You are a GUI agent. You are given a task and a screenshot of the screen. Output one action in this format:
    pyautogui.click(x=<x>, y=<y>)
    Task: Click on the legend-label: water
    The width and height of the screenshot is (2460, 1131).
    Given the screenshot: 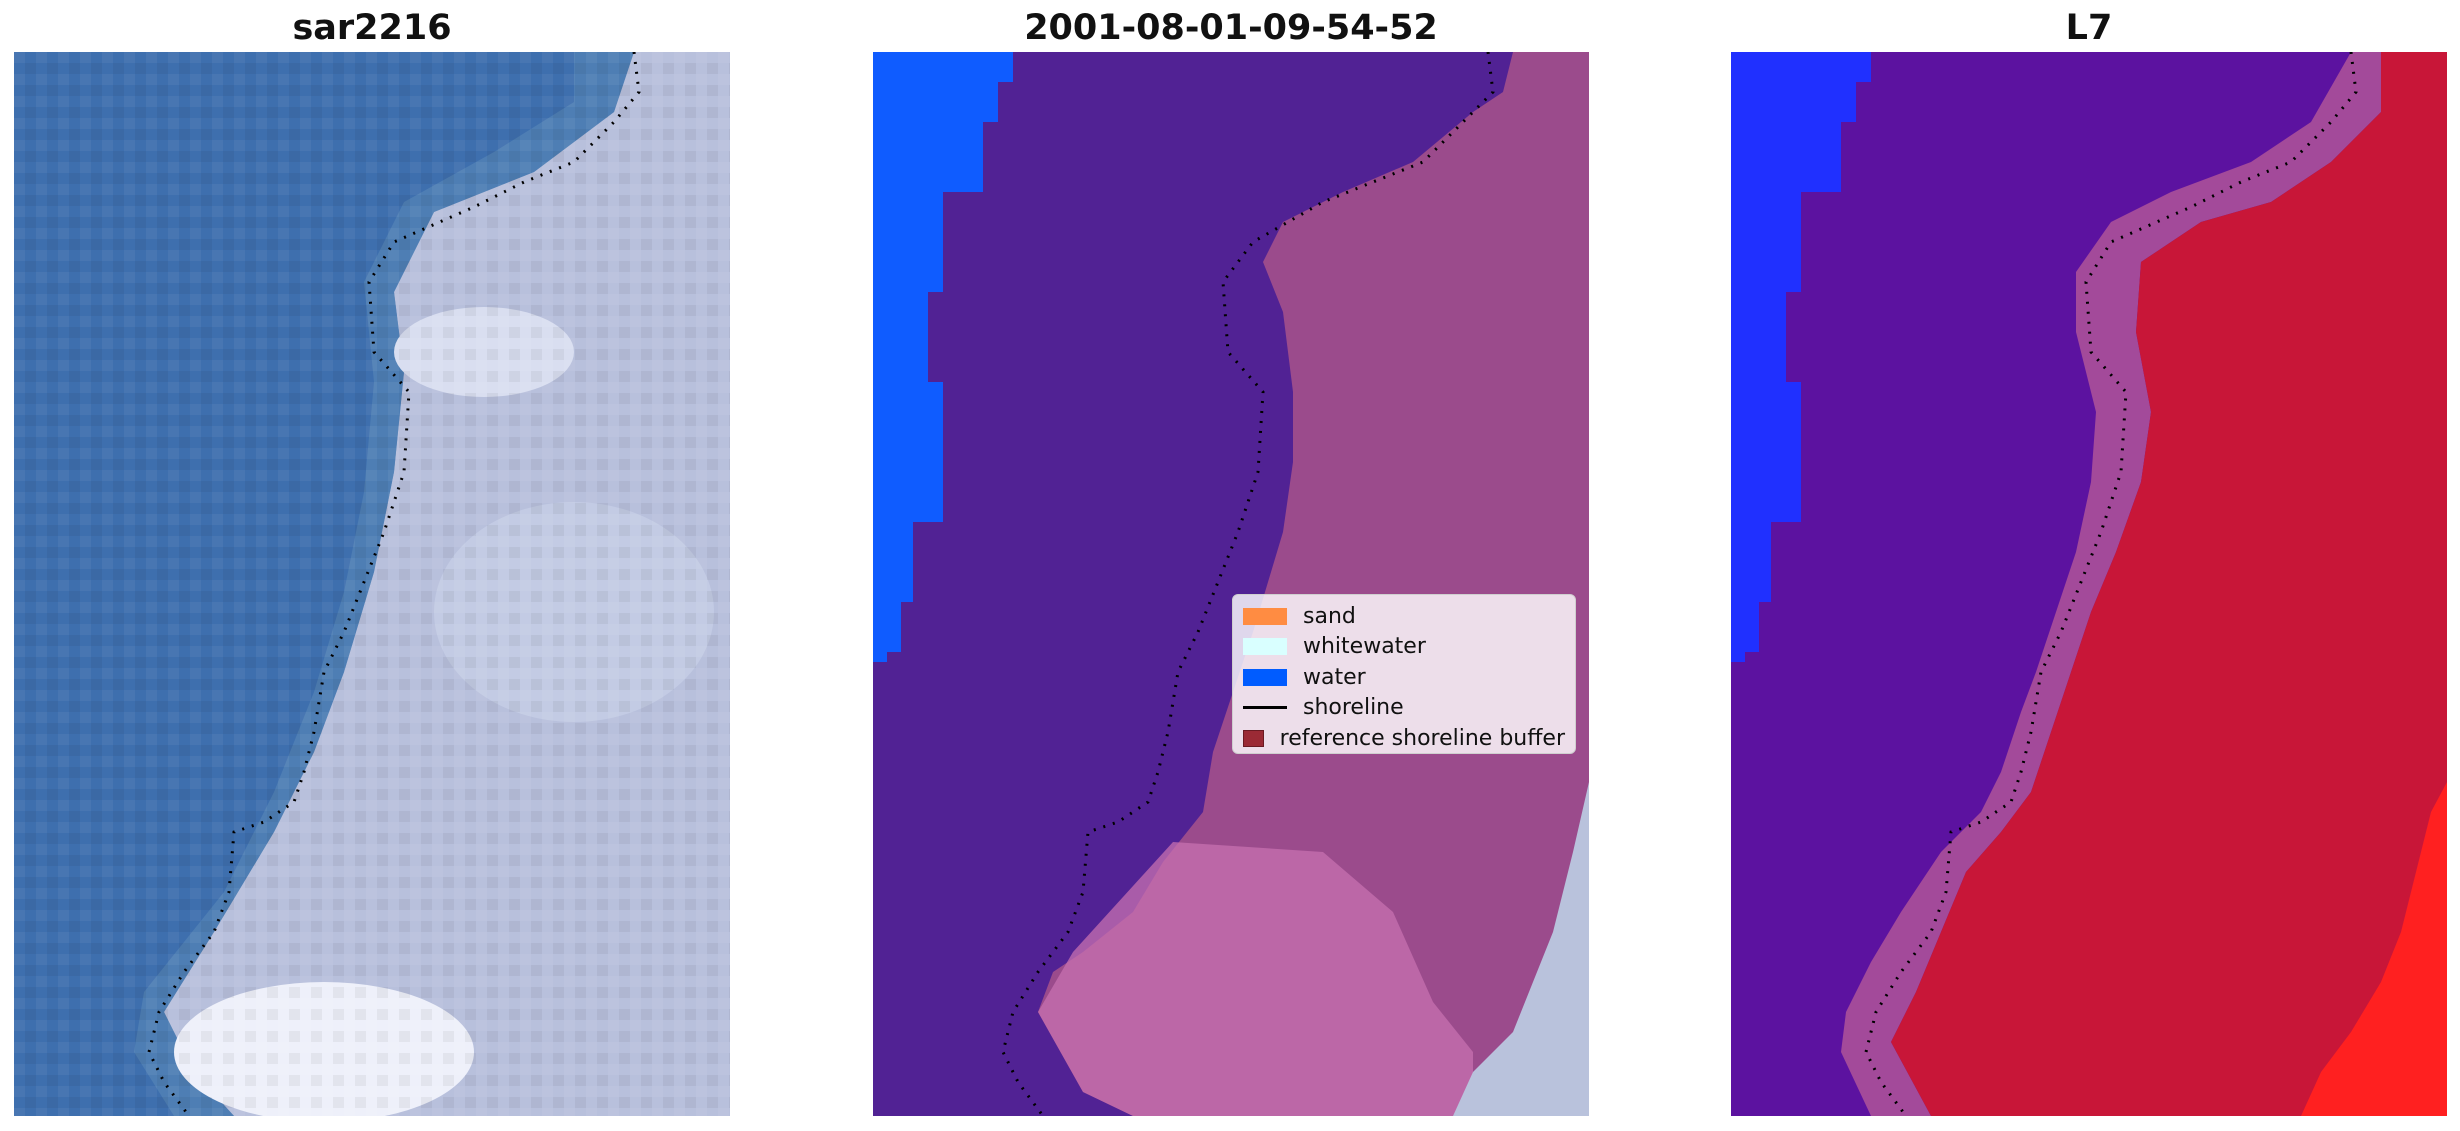 What is the action you would take?
    pyautogui.click(x=1334, y=677)
    